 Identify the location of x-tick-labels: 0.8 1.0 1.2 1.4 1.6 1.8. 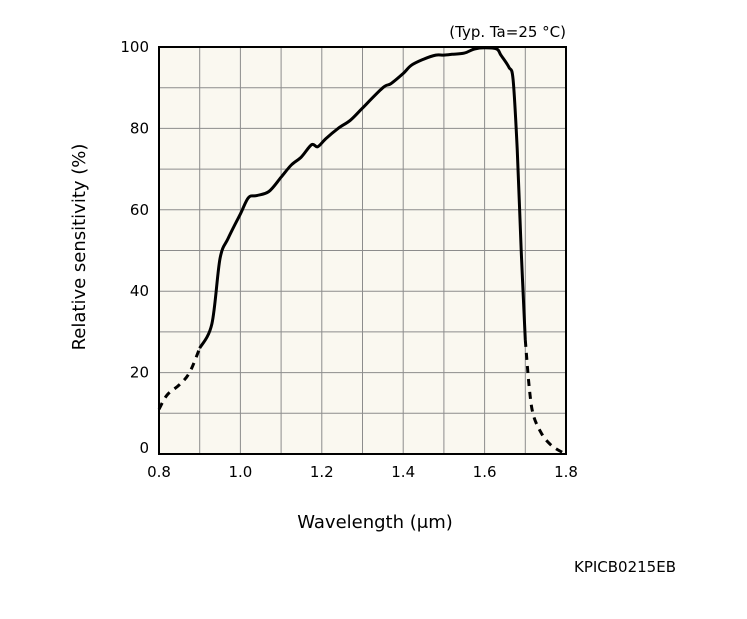
(362, 472).